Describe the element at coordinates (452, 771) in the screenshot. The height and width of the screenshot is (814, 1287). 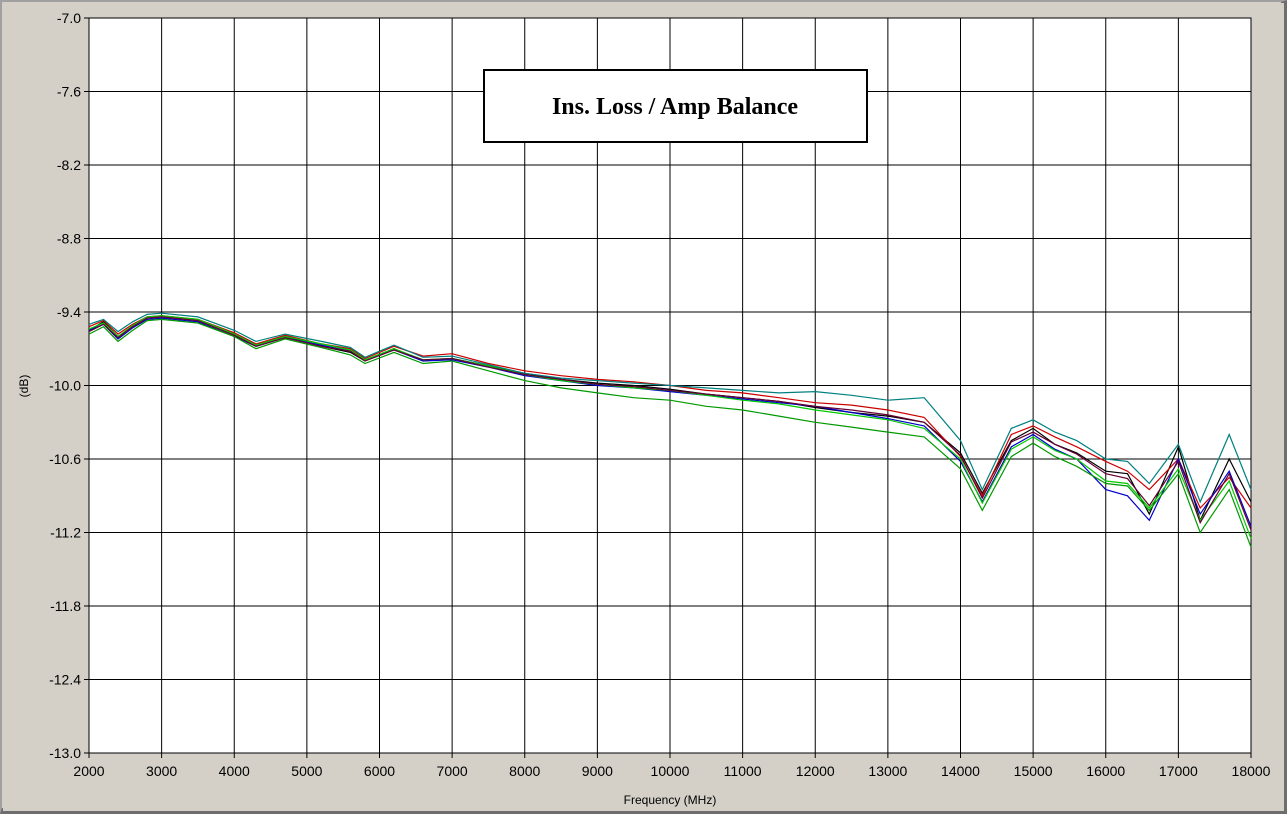
I see `x-tick-label: 7000` at that location.